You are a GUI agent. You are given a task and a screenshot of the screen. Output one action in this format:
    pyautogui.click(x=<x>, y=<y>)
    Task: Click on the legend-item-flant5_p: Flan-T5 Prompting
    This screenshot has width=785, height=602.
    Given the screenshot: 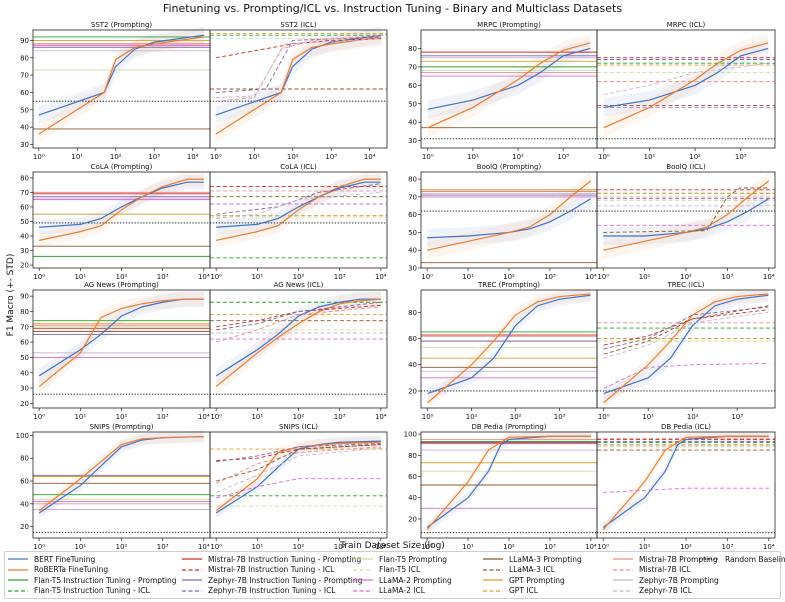 What is the action you would take?
    pyautogui.click(x=402, y=559)
    